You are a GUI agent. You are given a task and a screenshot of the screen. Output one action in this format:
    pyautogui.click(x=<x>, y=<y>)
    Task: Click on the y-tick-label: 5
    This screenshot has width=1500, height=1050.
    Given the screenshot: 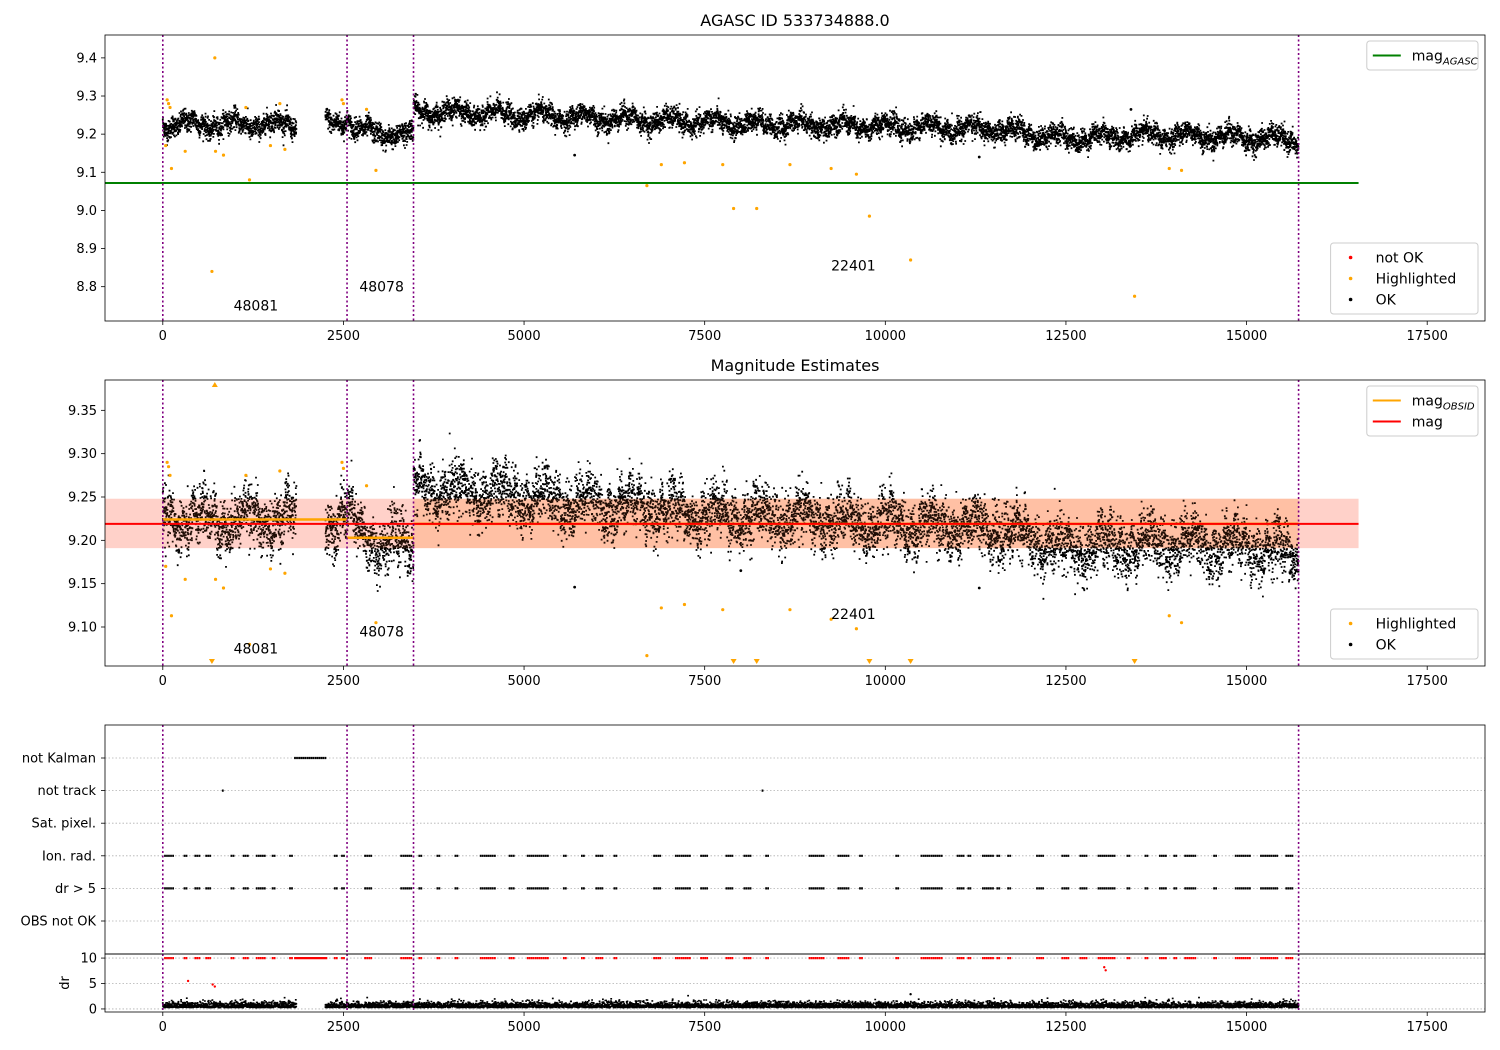 What is the action you would take?
    pyautogui.click(x=93, y=984)
    